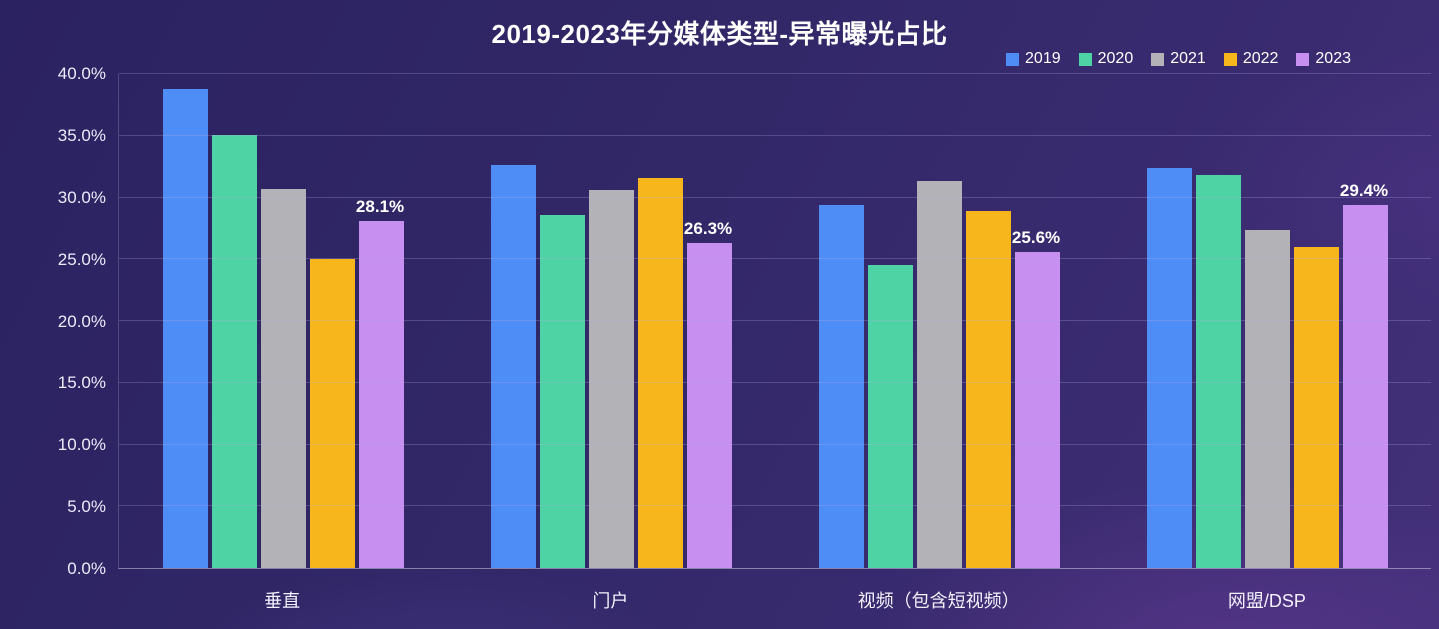 Image resolution: width=1439 pixels, height=629 pixels. I want to click on legend-label: 2019, so click(1043, 58).